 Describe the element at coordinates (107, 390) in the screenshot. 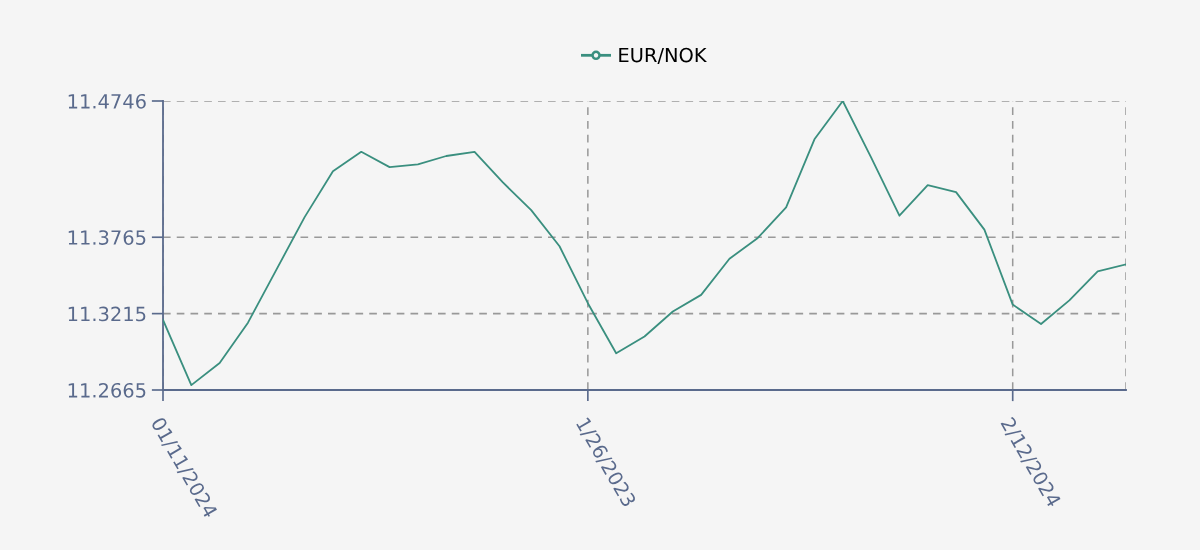

I see `y-tick-label: 11.2665` at that location.